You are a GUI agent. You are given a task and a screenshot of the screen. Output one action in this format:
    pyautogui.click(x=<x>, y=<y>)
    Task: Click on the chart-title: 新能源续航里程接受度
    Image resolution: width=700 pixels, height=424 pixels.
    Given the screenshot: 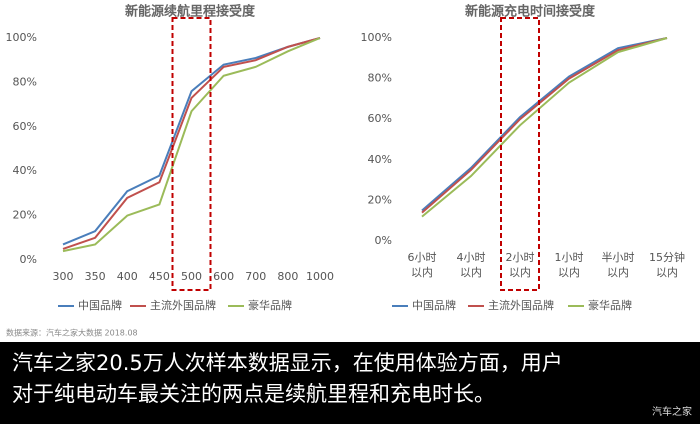 What is the action you would take?
    pyautogui.click(x=190, y=12)
    